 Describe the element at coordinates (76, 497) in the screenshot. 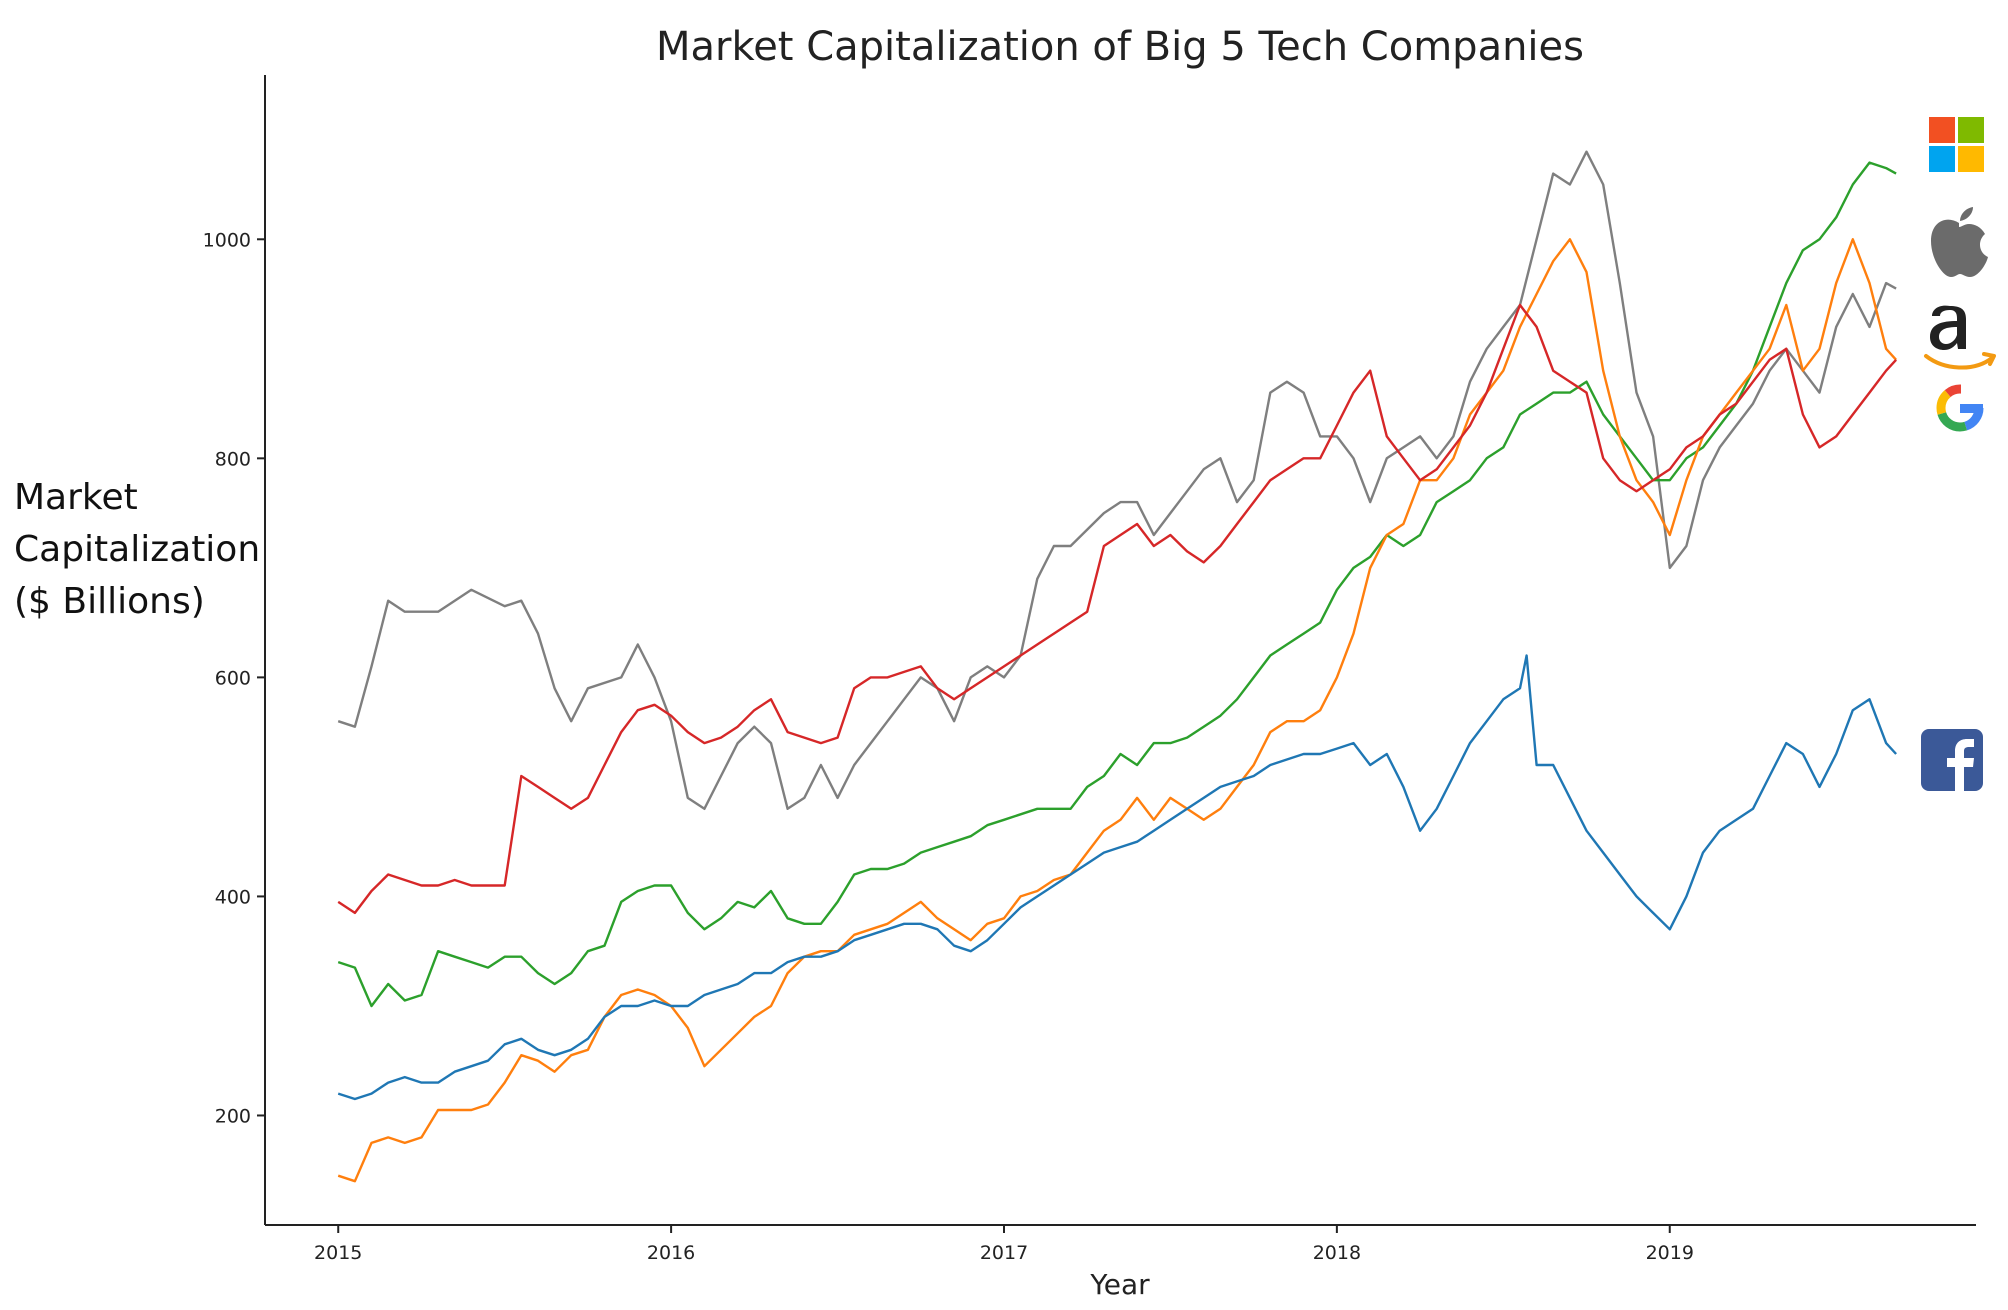

I see `y-axis-label-line-1: Market` at that location.